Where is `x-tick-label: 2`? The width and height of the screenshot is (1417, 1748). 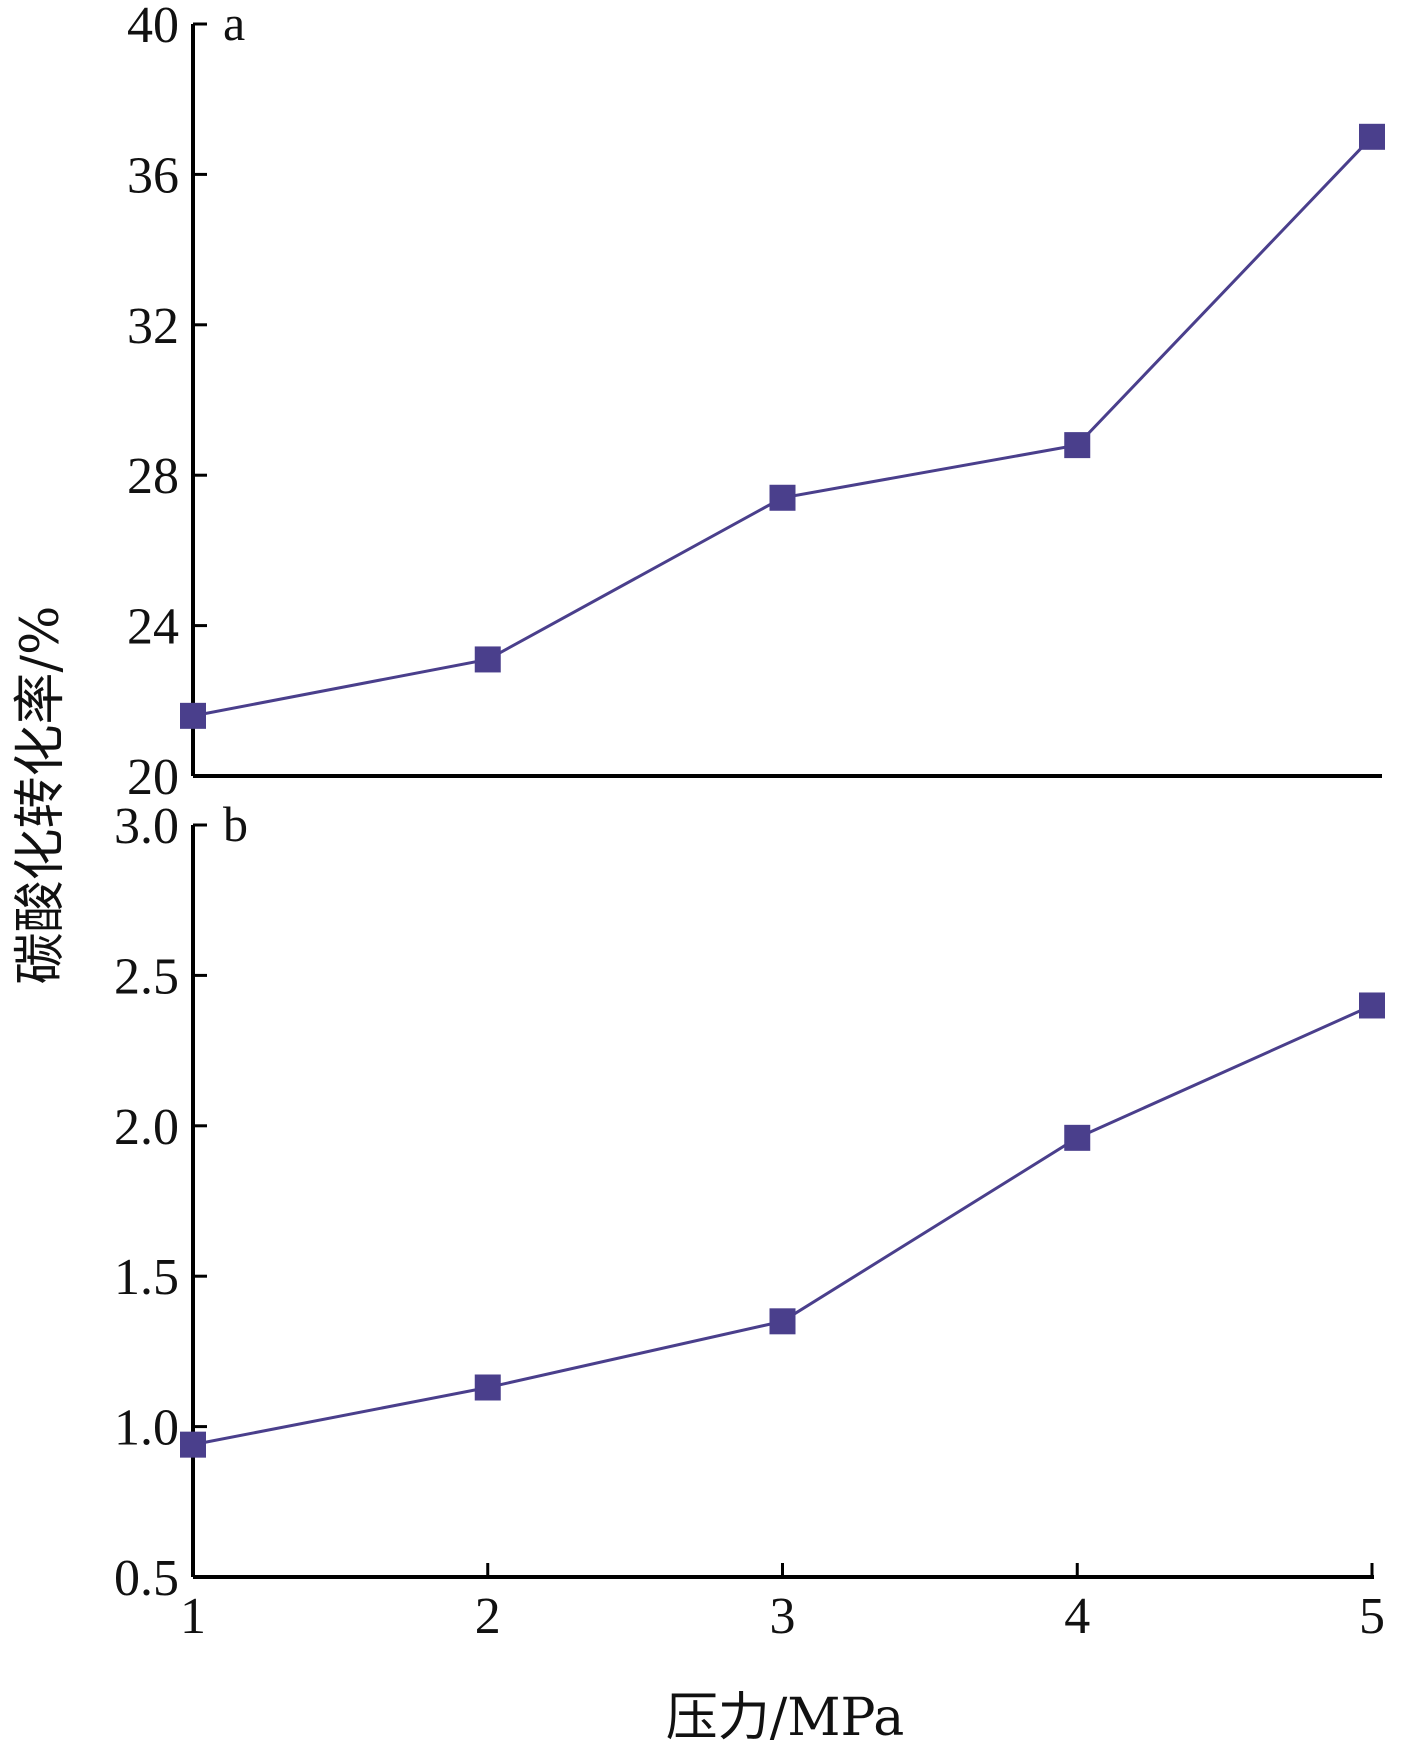
x-tick-label: 2 is located at coordinates (488, 1616).